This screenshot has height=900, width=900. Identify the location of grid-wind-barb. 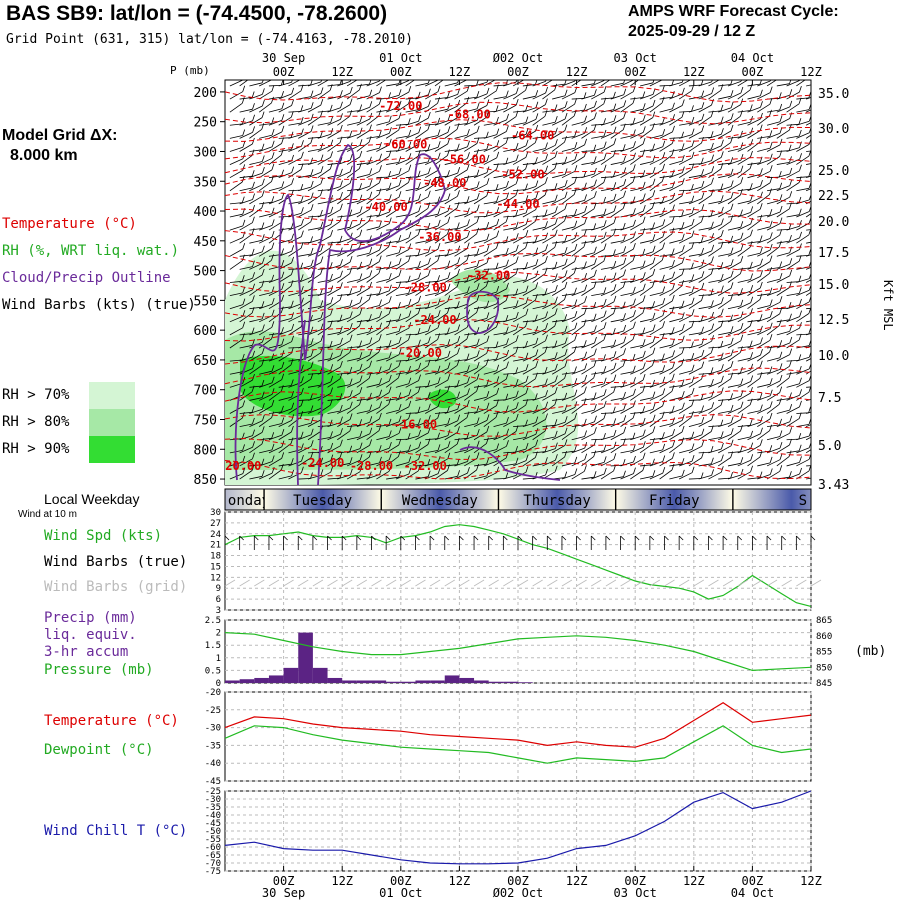
(259, 583).